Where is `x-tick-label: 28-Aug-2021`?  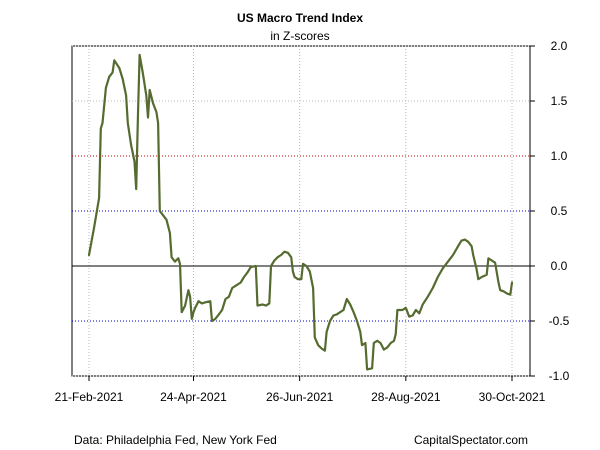
x-tick-label: 28-Aug-2021 is located at coordinates (406, 397).